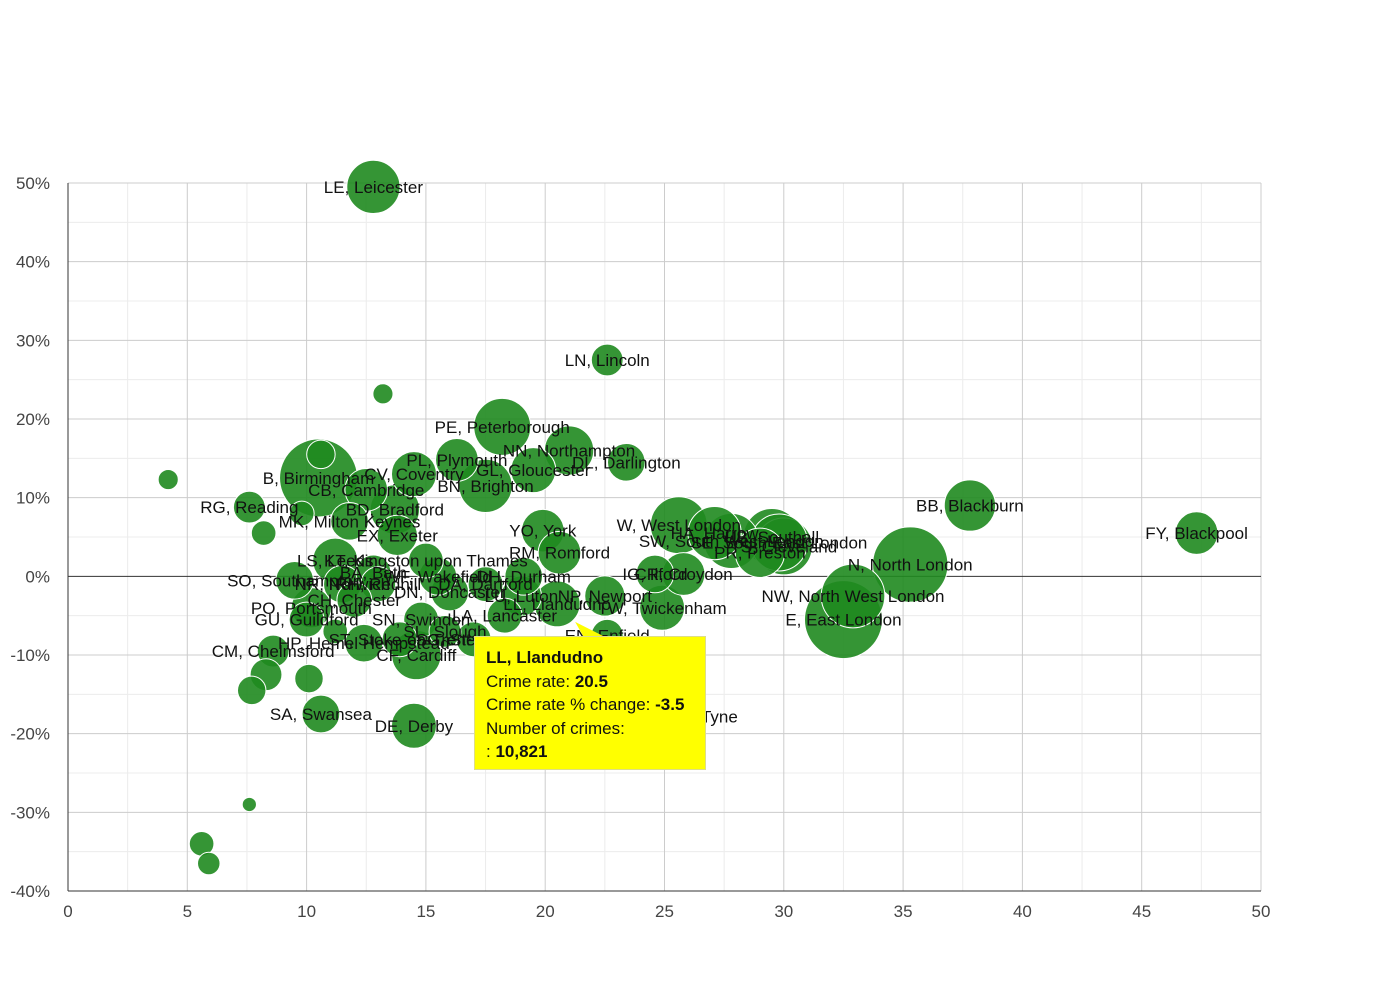 Image resolution: width=1390 pixels, height=985 pixels. I want to click on bubble-label: HA, Harrow, so click(715, 533).